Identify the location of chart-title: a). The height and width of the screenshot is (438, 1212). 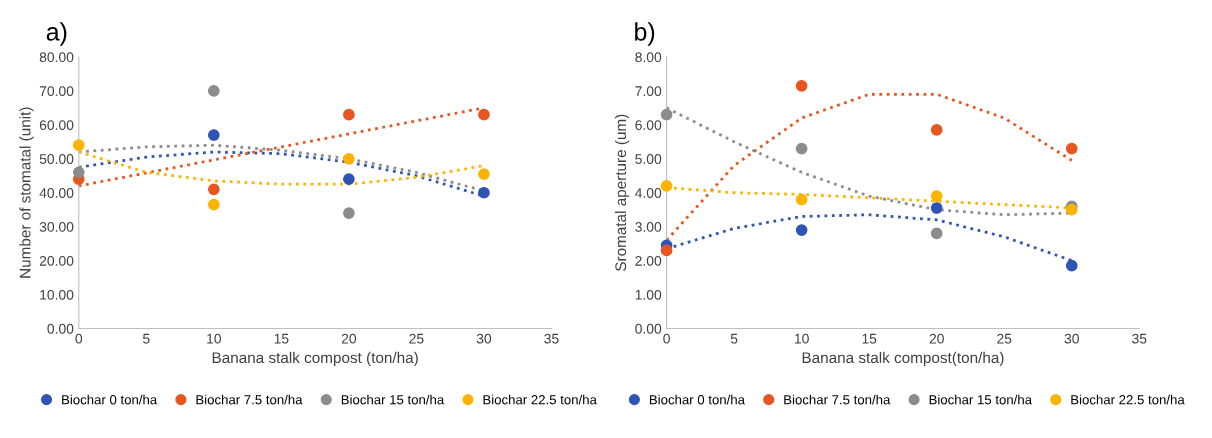
(56, 34).